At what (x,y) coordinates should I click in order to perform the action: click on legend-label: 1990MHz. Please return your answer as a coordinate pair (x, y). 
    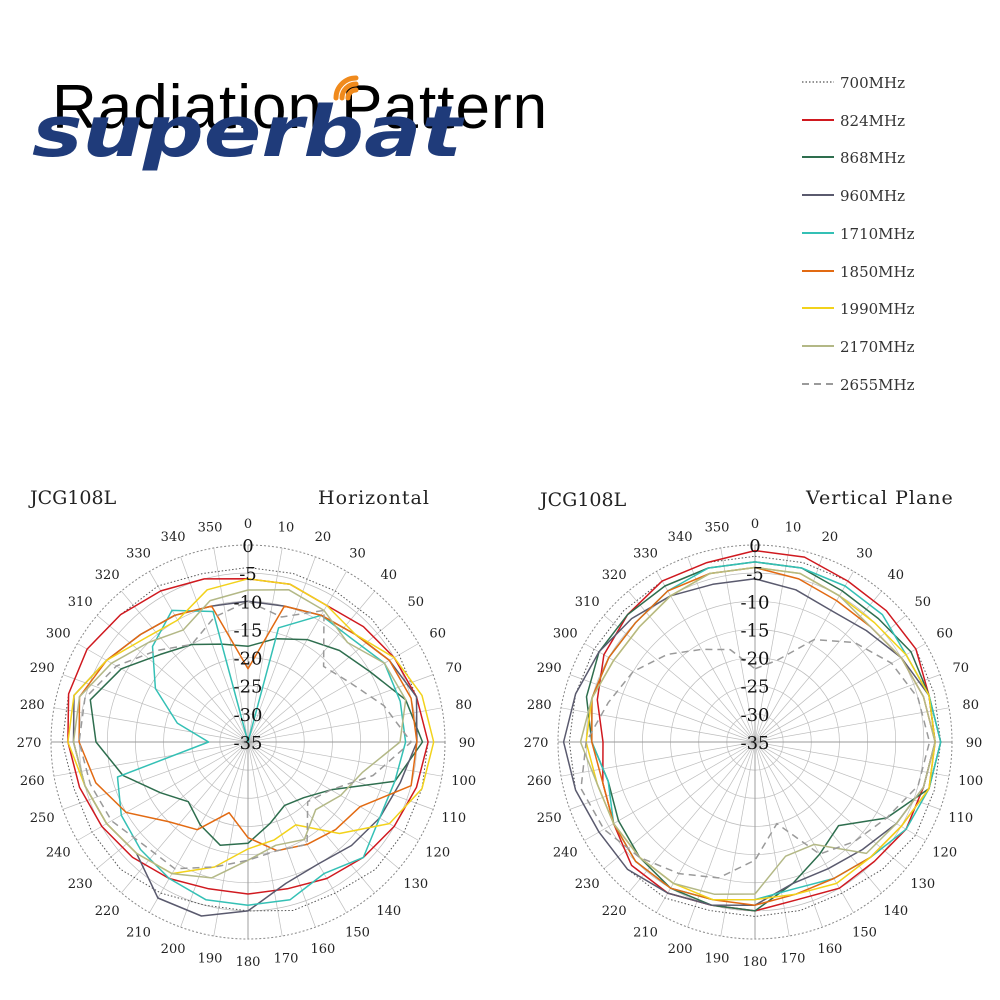
    Looking at the image, I should click on (877, 309).